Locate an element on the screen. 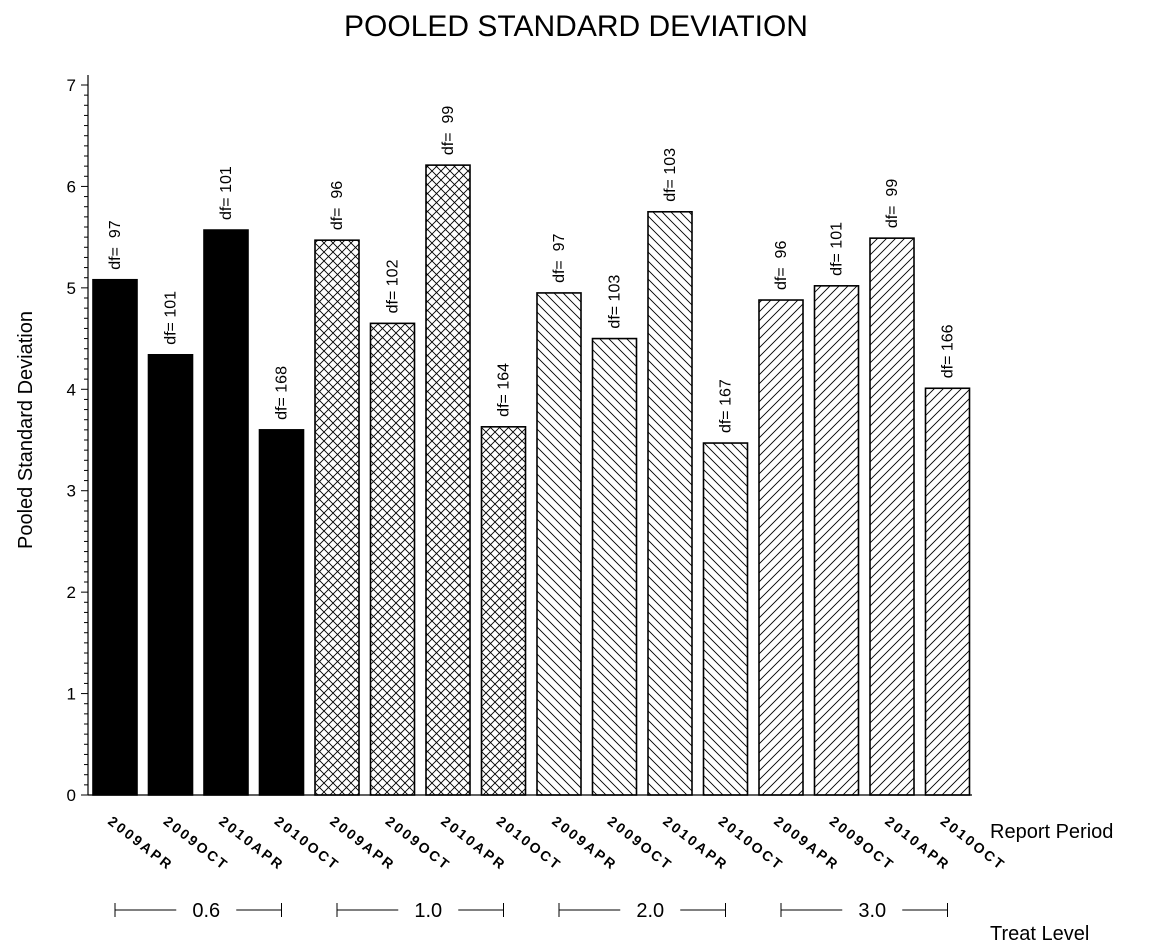 This screenshot has height=950, width=1152. group-label: 3.0 is located at coordinates (872, 911).